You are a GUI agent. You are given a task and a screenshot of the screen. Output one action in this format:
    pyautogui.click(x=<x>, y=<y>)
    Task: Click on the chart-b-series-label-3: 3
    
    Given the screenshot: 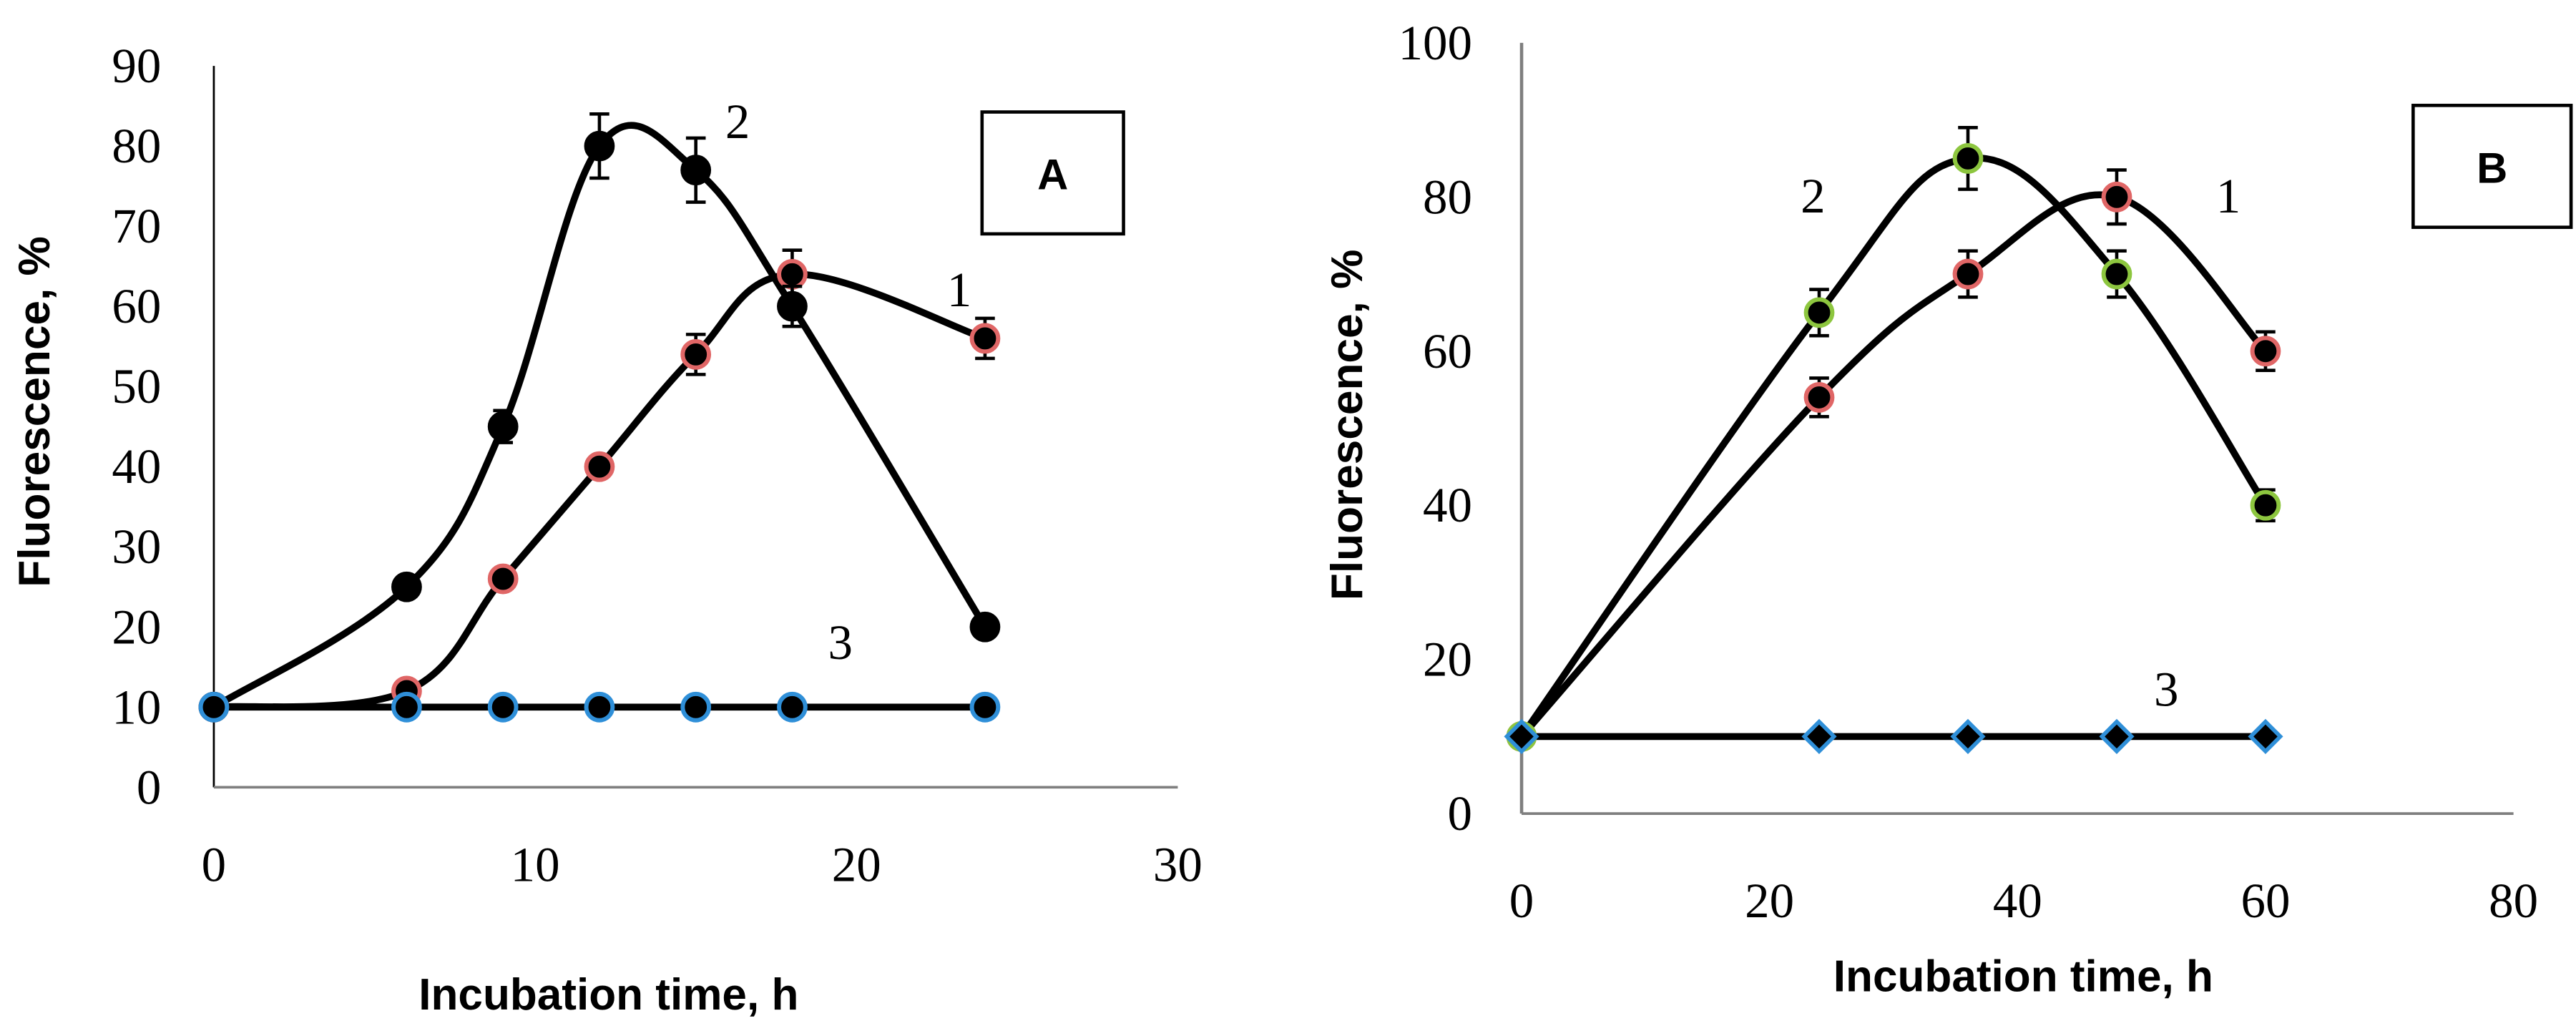 What is the action you would take?
    pyautogui.click(x=2166, y=688)
    